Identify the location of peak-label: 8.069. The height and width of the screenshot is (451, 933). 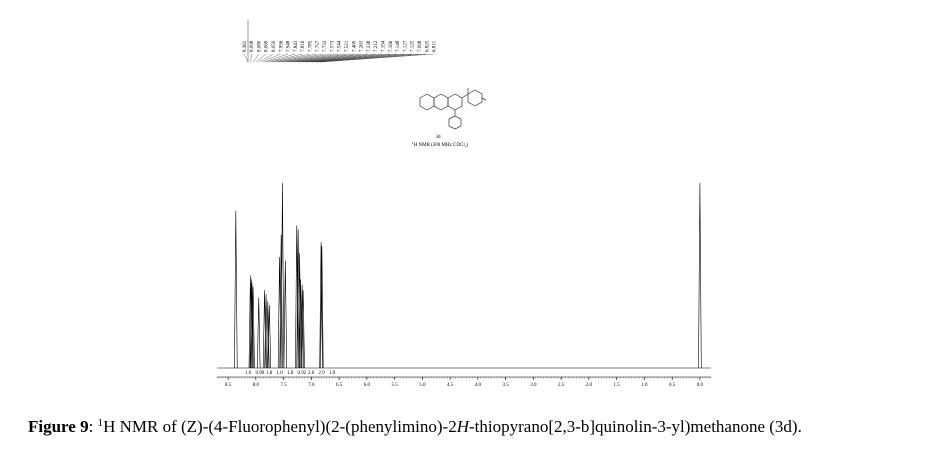
(267, 46).